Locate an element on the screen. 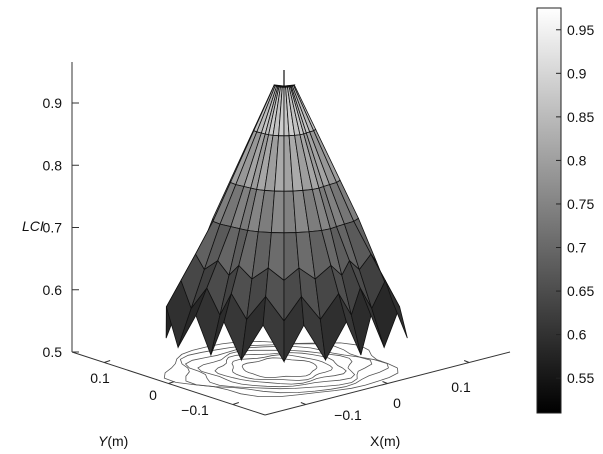  z-axis-label: LCI is located at coordinates (33, 226).